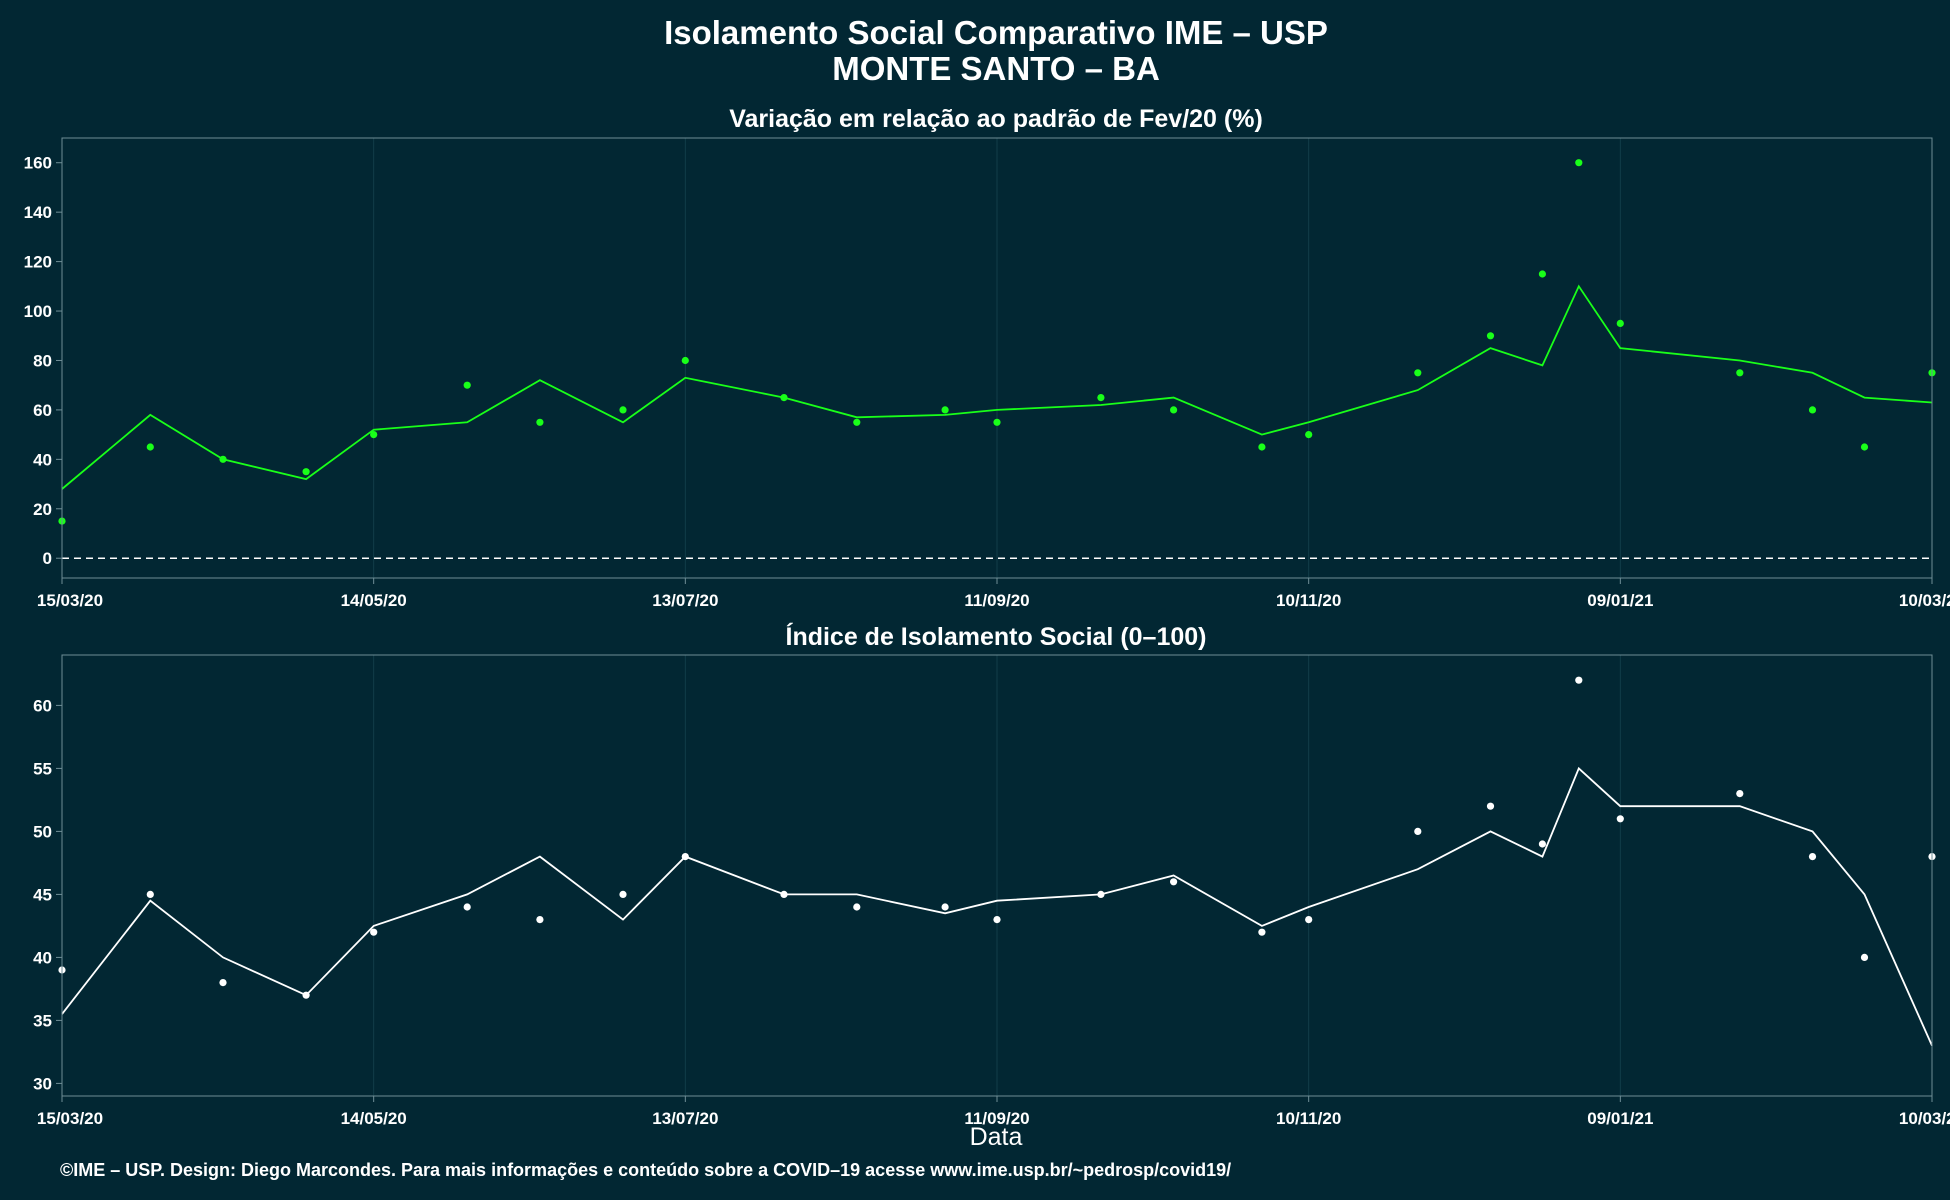  What do you see at coordinates (38, 163) in the screenshot?
I see `y-tick-label: 160` at bounding box center [38, 163].